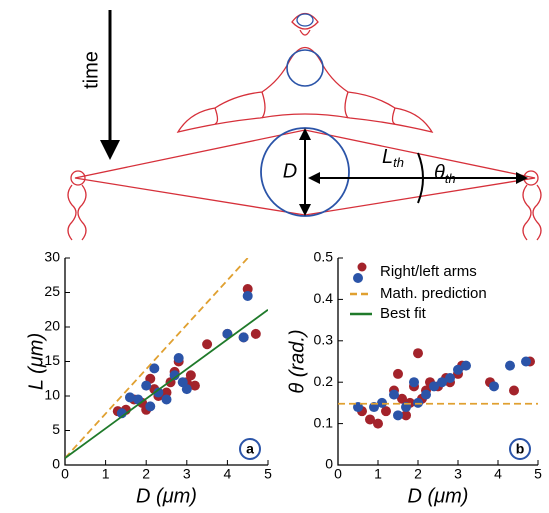 This screenshot has width=549, height=513. I want to click on y-tick-label: 0.1, so click(324, 422).